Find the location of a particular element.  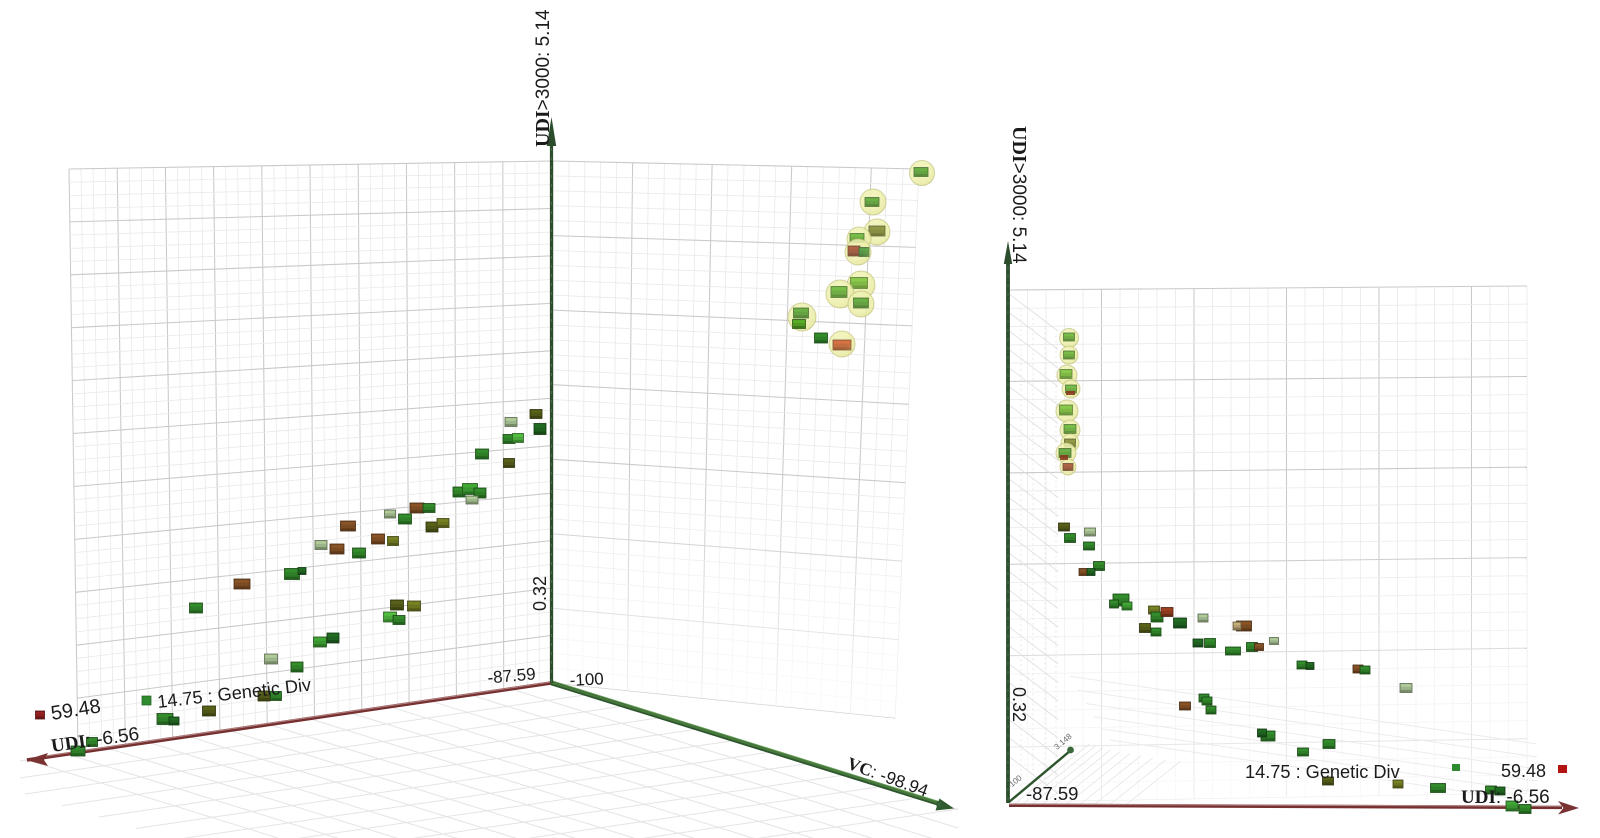

svg-text: 59.48 is located at coordinates (1523, 771).